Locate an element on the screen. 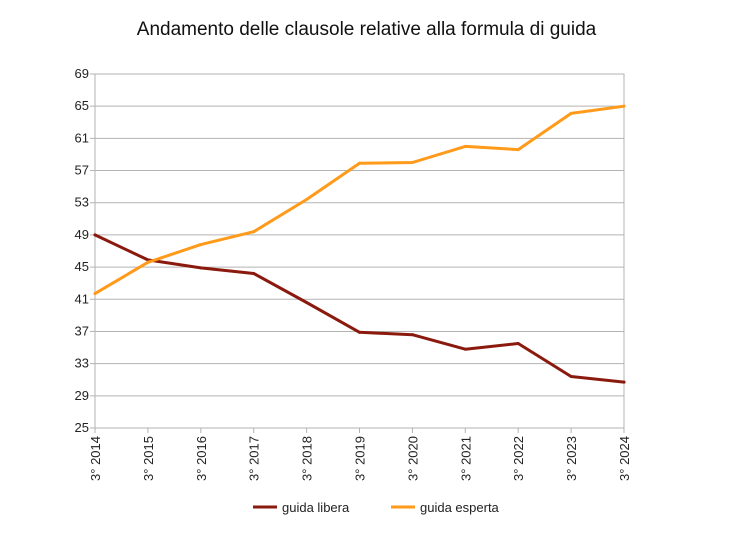 Image resolution: width=733 pixels, height=551 pixels. y-tick-label: 41 is located at coordinates (82, 298).